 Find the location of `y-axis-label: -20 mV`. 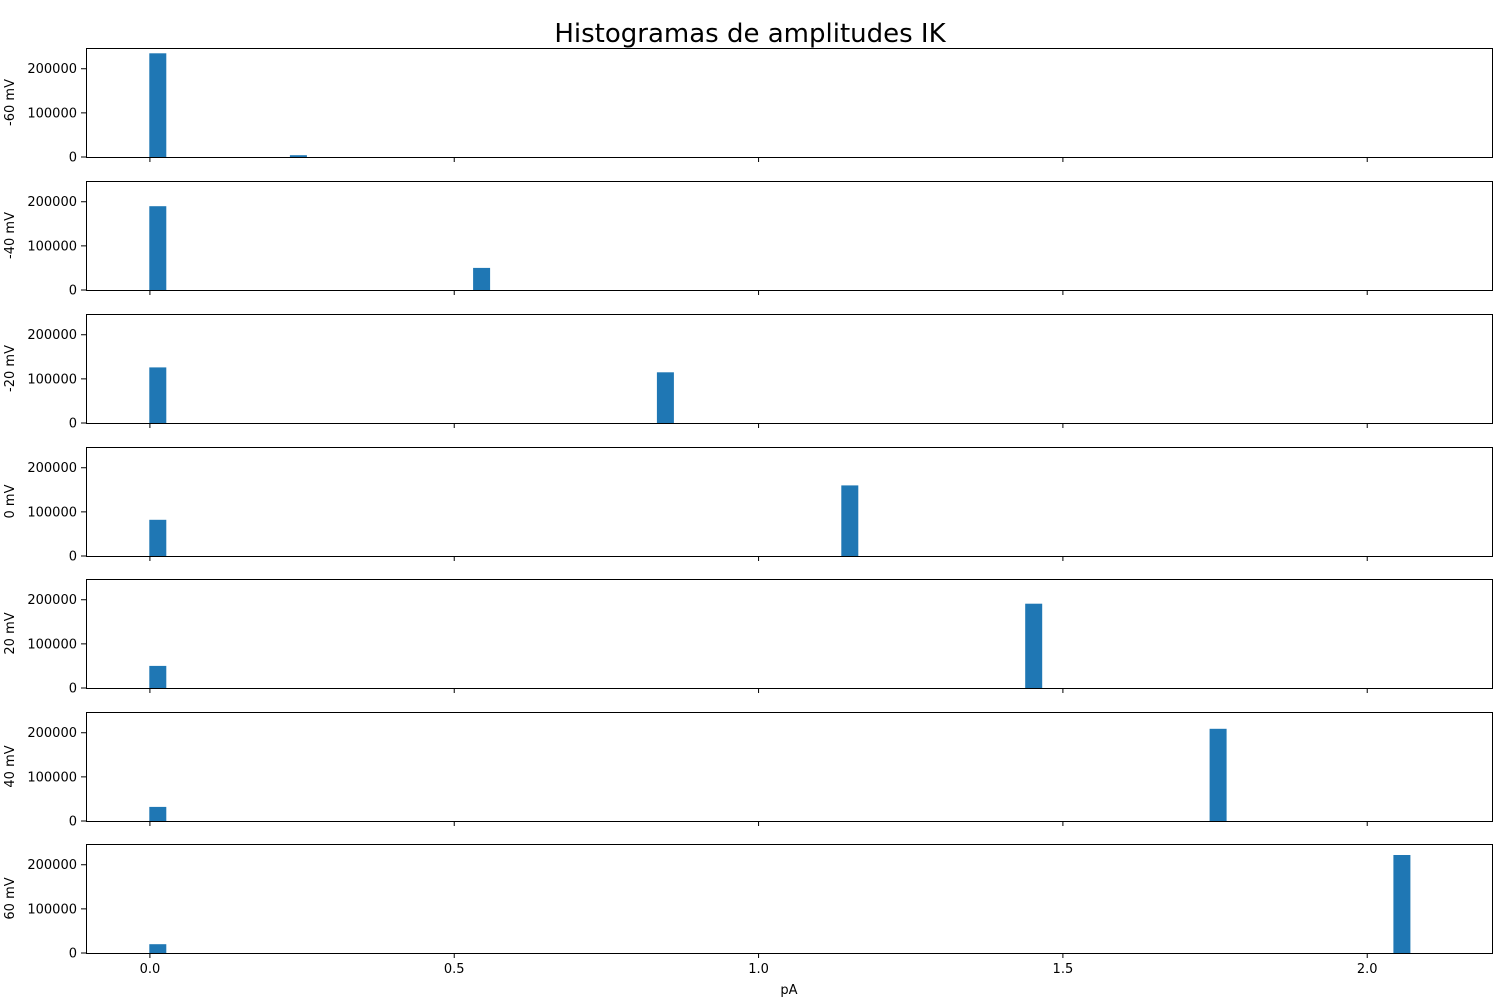

y-axis-label: -20 mV is located at coordinates (10, 368).